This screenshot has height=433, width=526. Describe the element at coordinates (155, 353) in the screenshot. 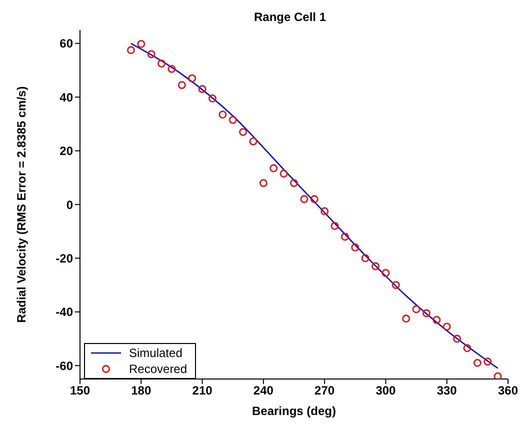

I see `legend-label: Simulated` at that location.